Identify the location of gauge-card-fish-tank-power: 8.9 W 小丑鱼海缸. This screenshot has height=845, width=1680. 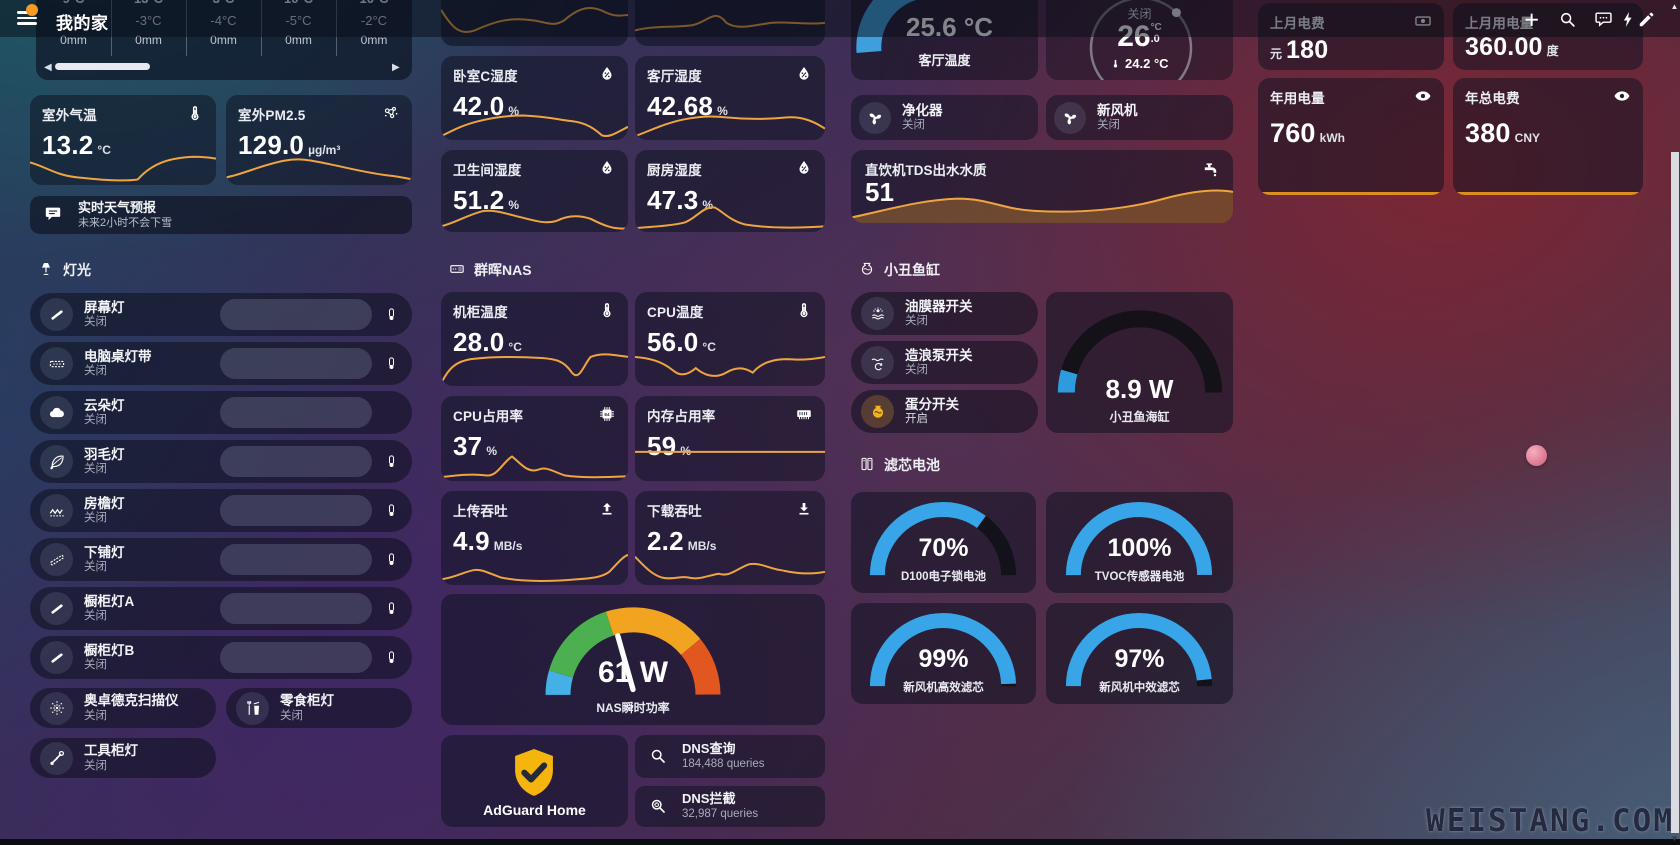
(1139, 362).